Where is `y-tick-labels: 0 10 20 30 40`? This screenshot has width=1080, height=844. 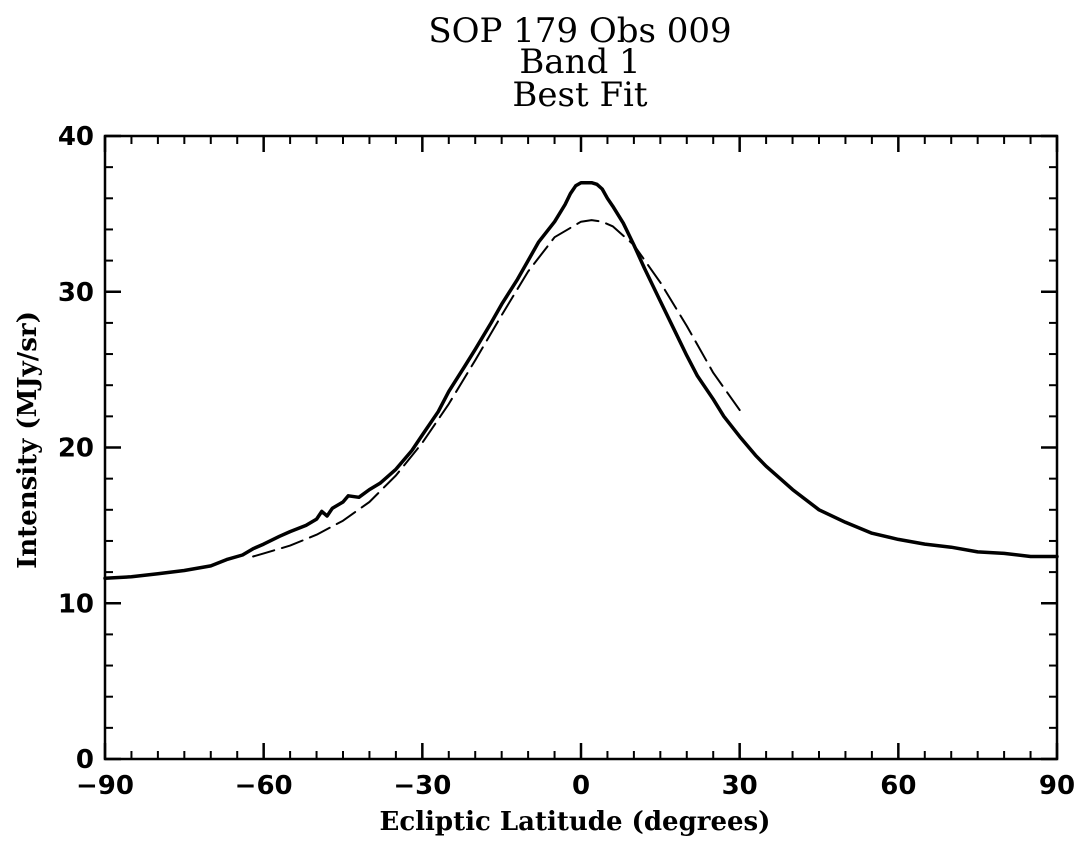
y-tick-labels: 0 10 20 30 40 is located at coordinates (76, 448).